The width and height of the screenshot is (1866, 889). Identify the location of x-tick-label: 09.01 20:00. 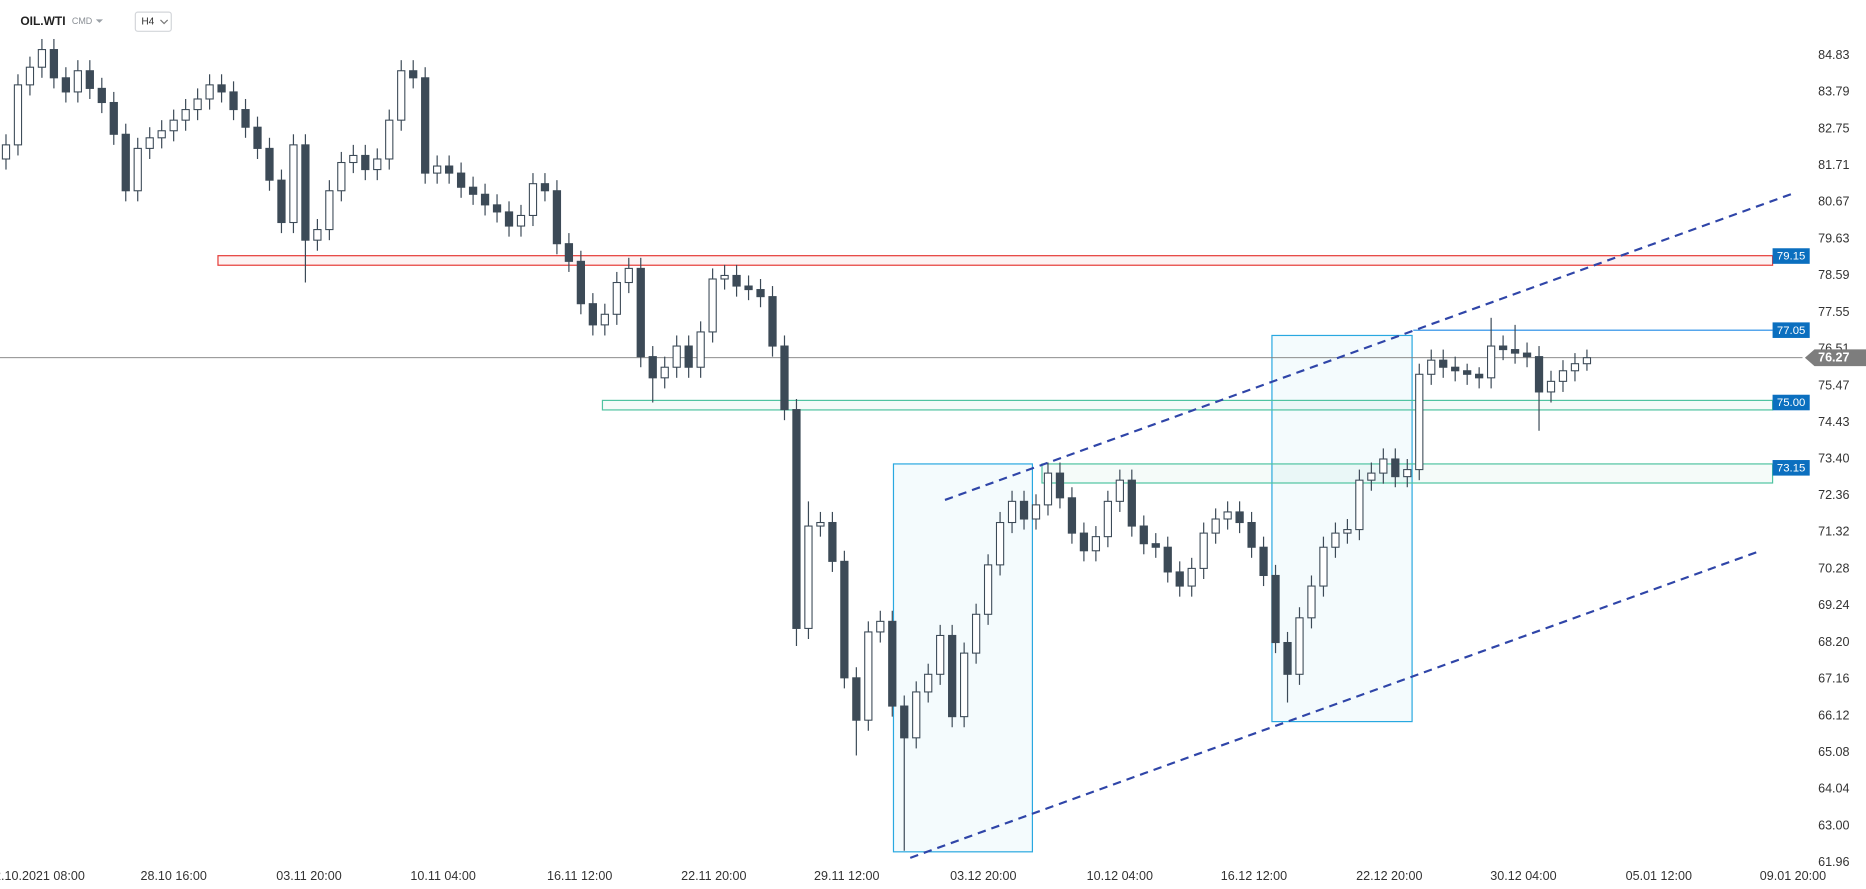
(1793, 876).